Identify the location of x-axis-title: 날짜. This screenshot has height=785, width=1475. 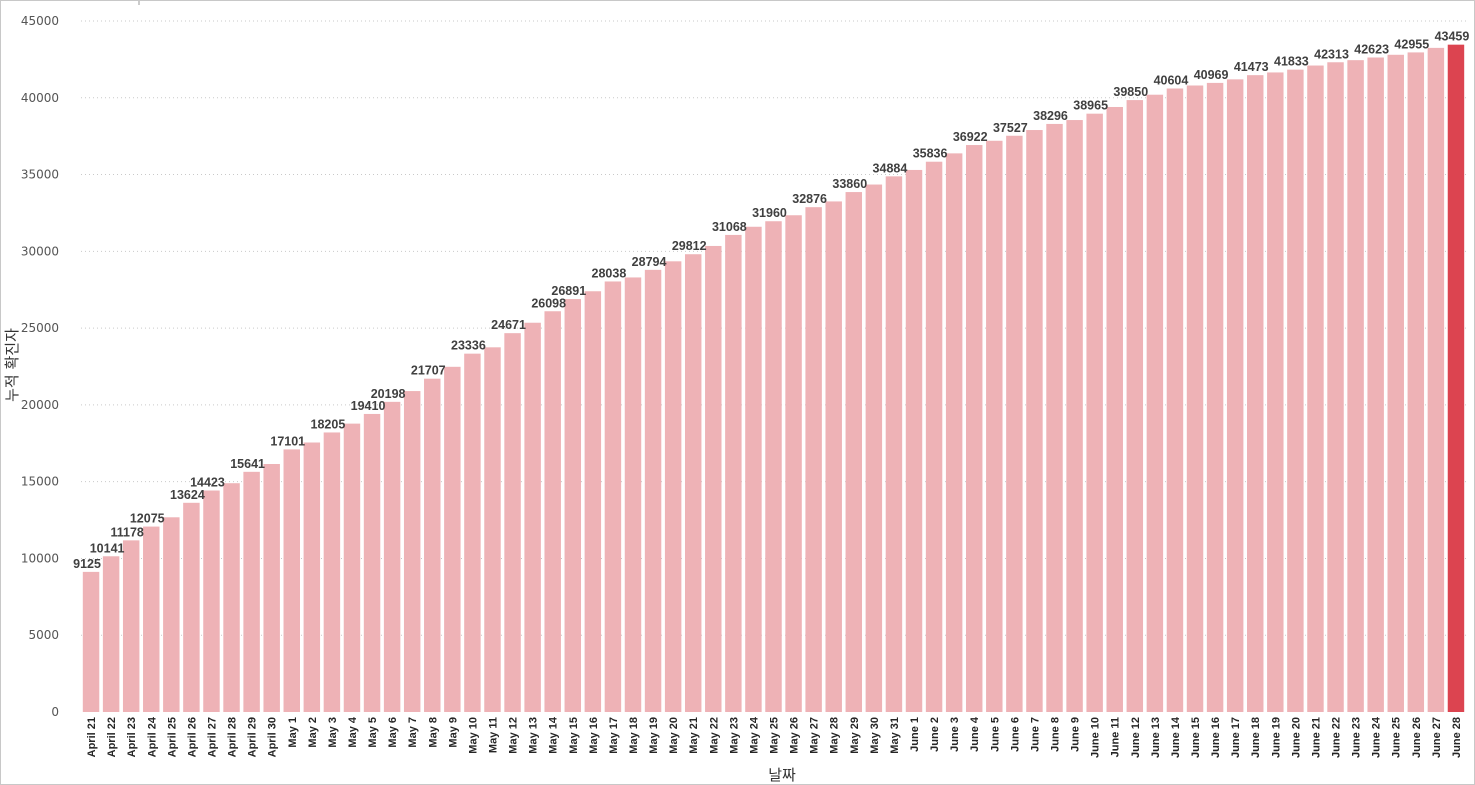
(782, 775).